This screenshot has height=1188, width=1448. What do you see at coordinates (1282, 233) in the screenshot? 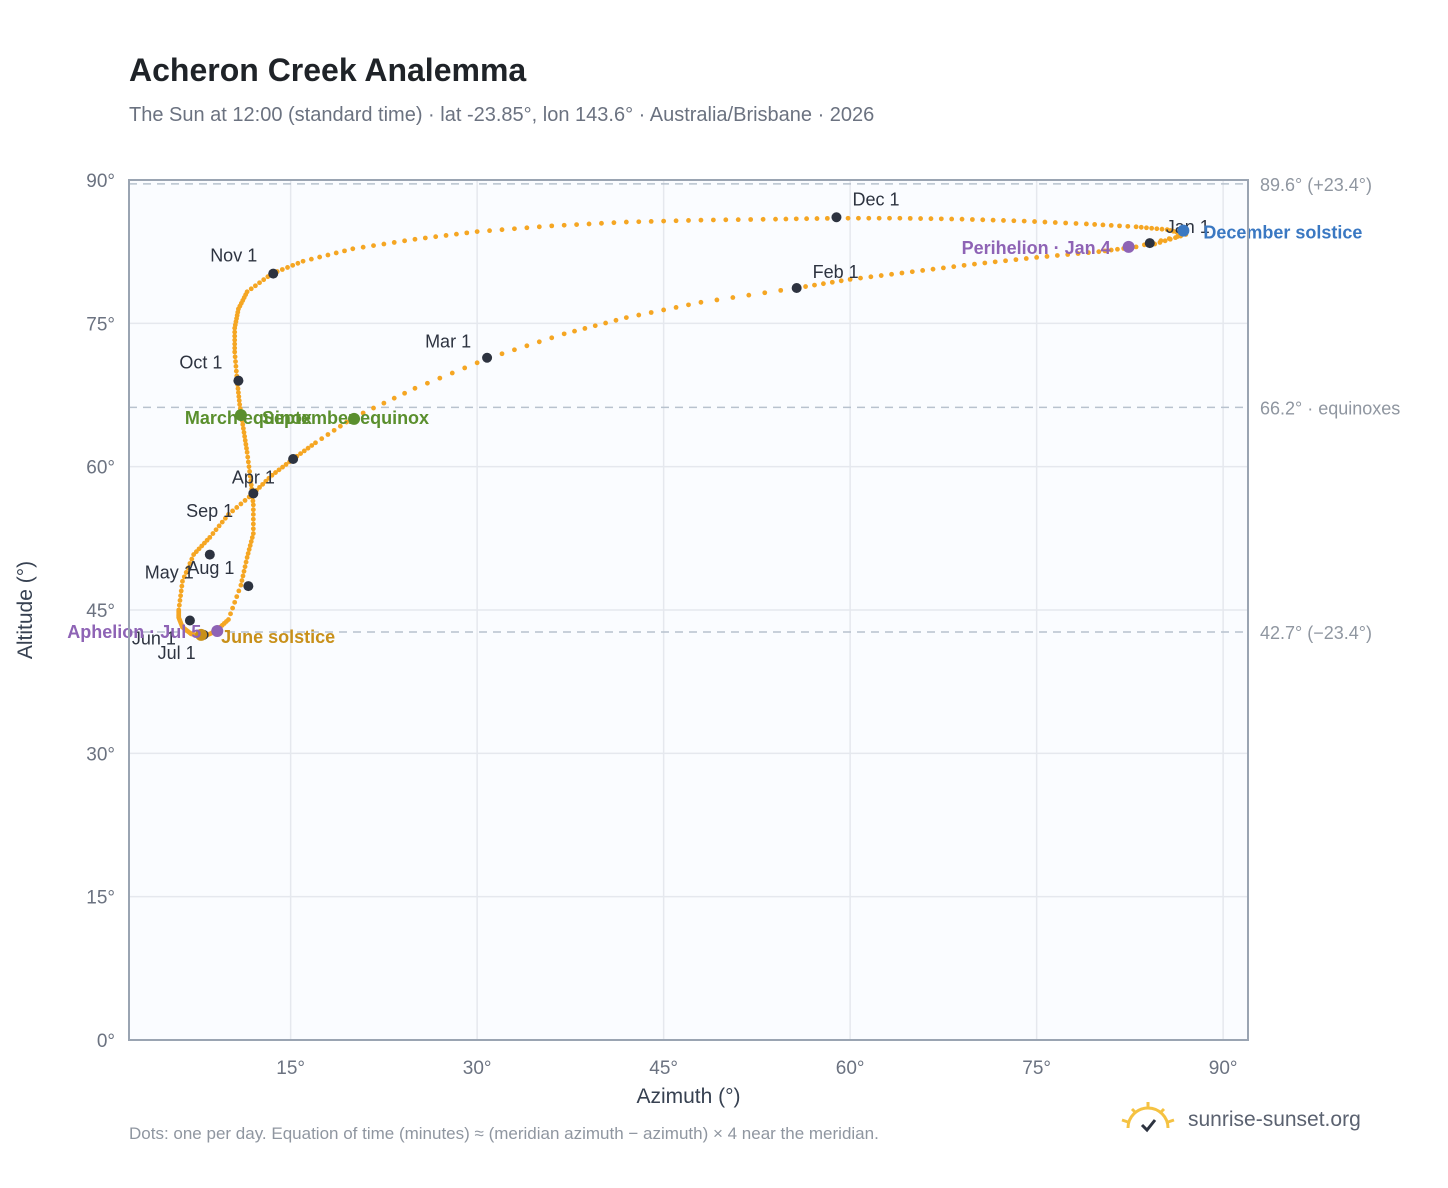
I see `event-marker-label: December solstice` at bounding box center [1282, 233].